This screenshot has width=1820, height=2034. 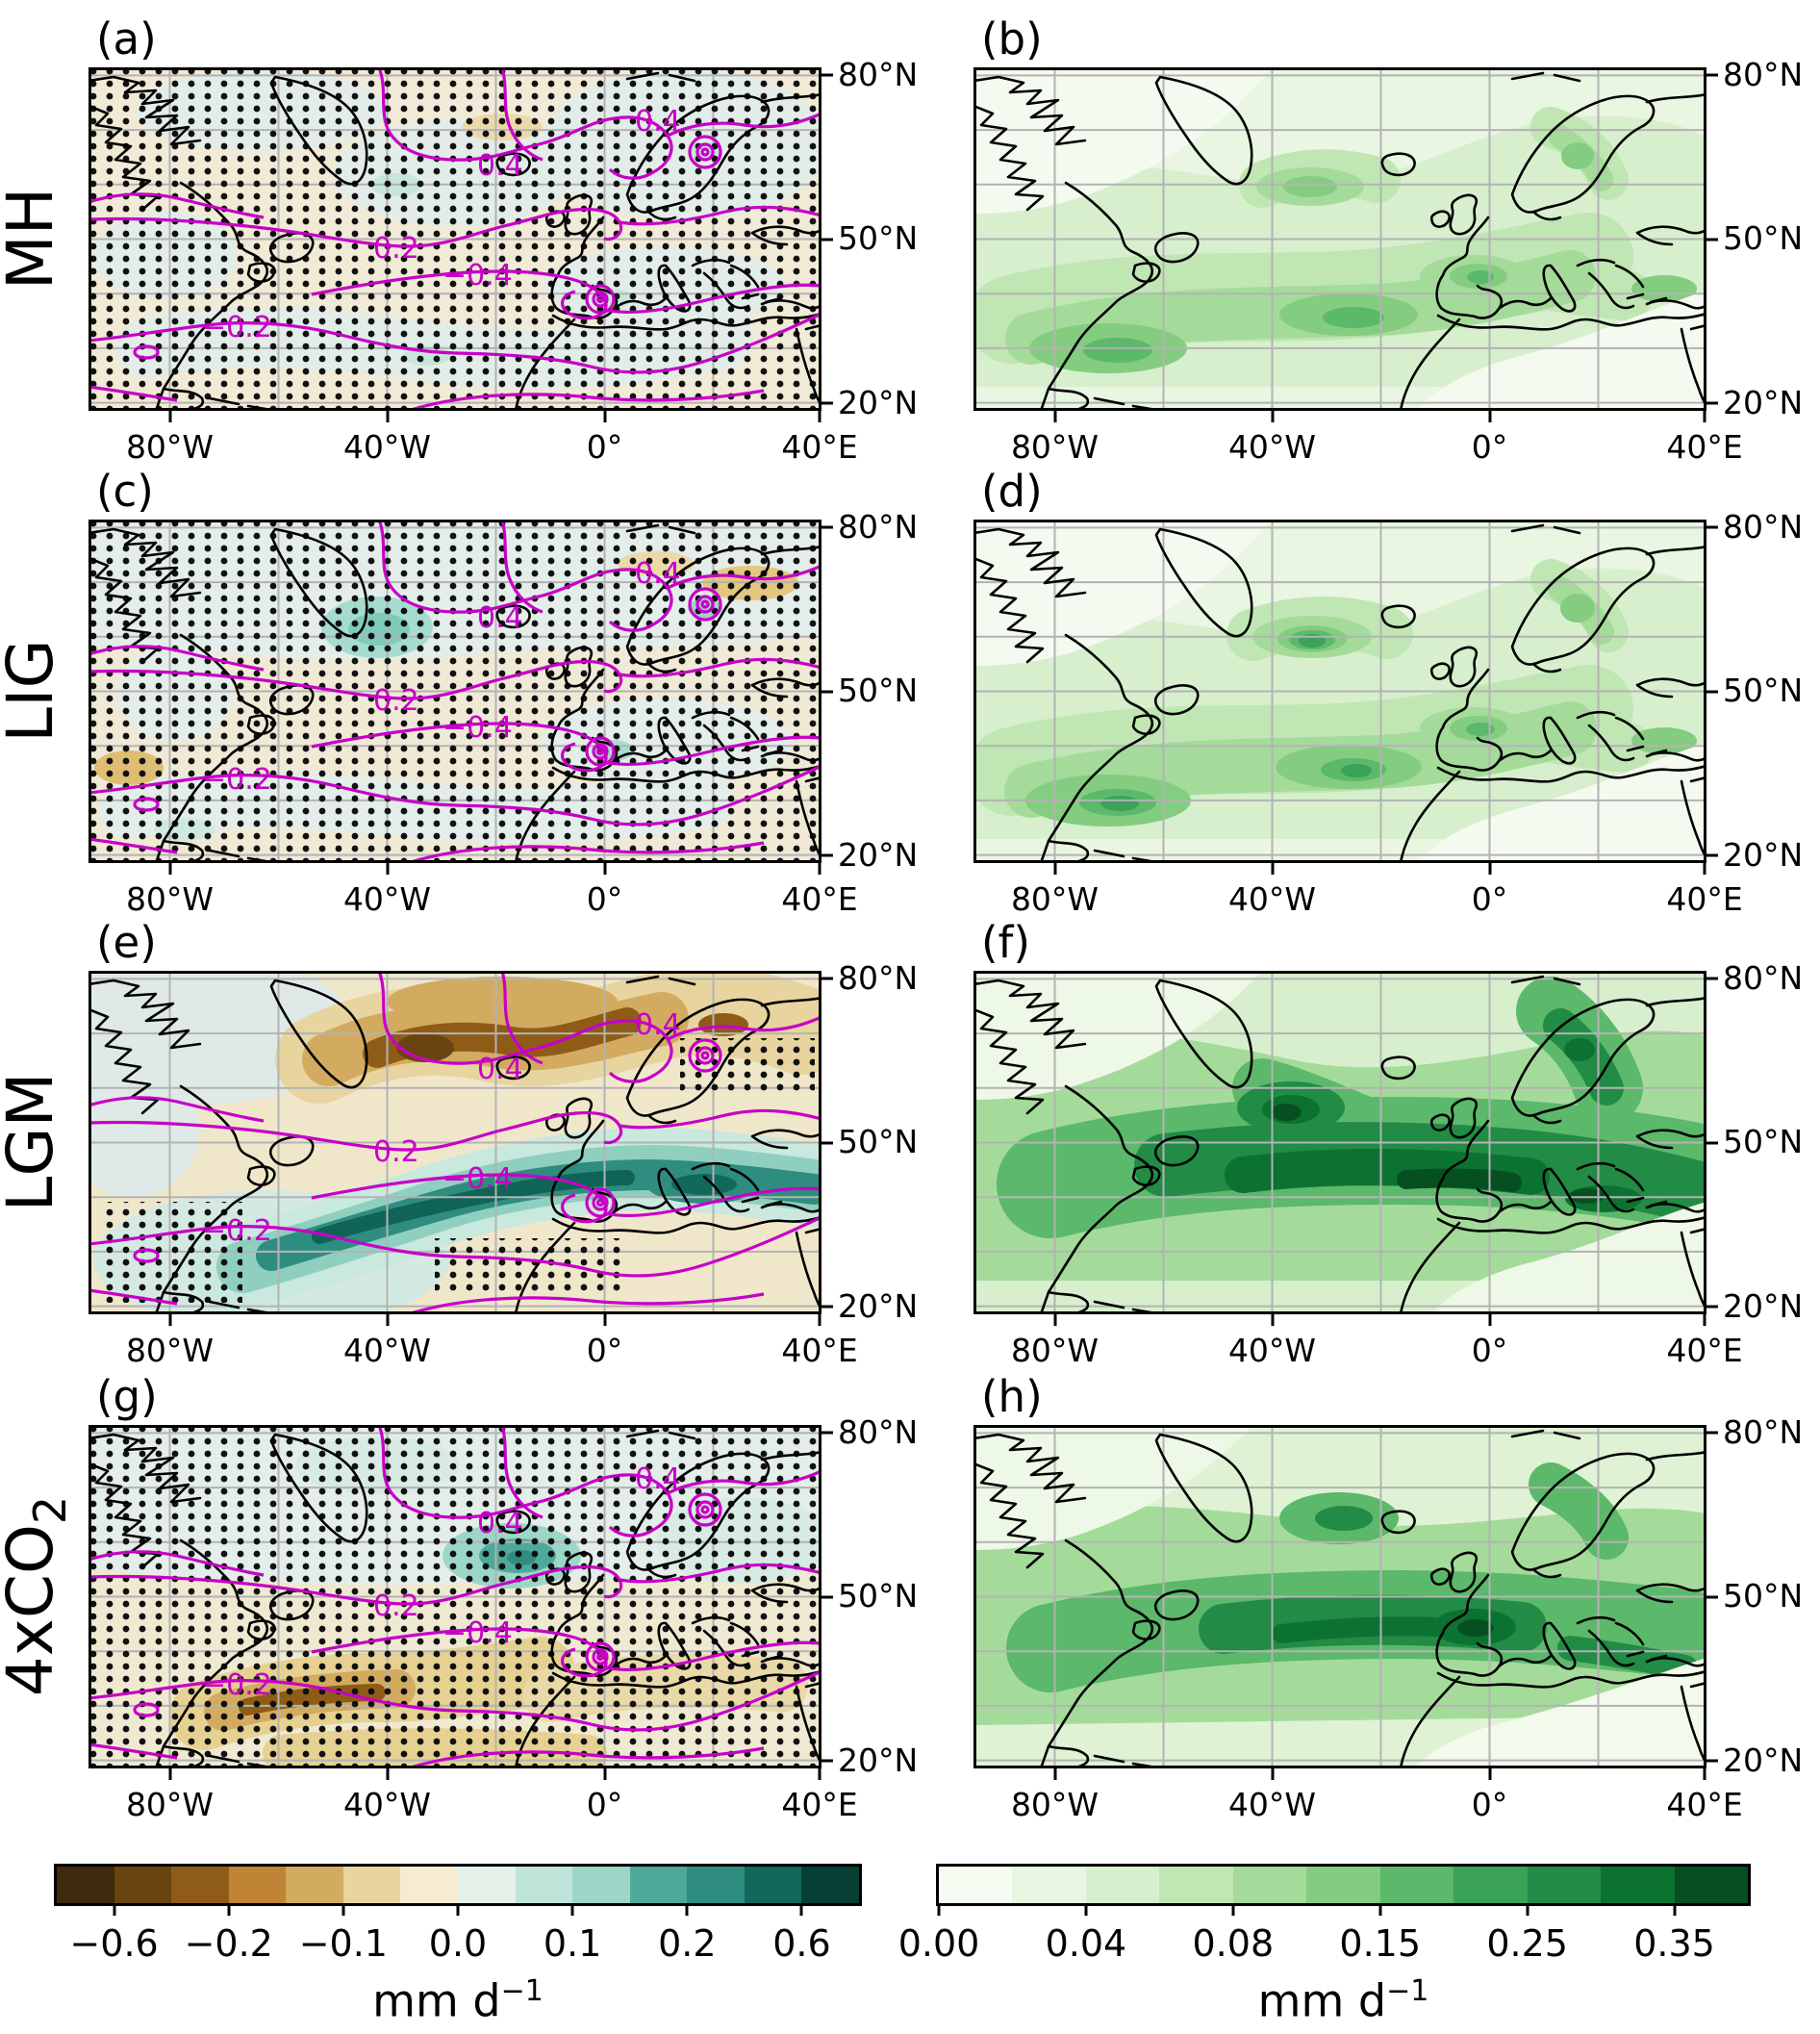 What do you see at coordinates (39, 1596) in the screenshot?
I see `row-label-4xco2: 4xCO2` at bounding box center [39, 1596].